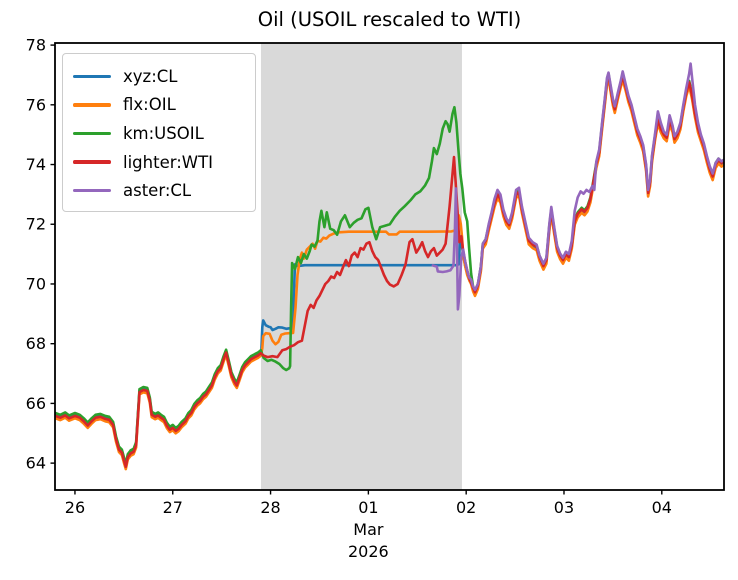 This screenshot has height=580, width=738. I want to click on legend: xyz:CL flx:OIL km:USOIL lighter:WTI aster:CL, so click(159, 132).